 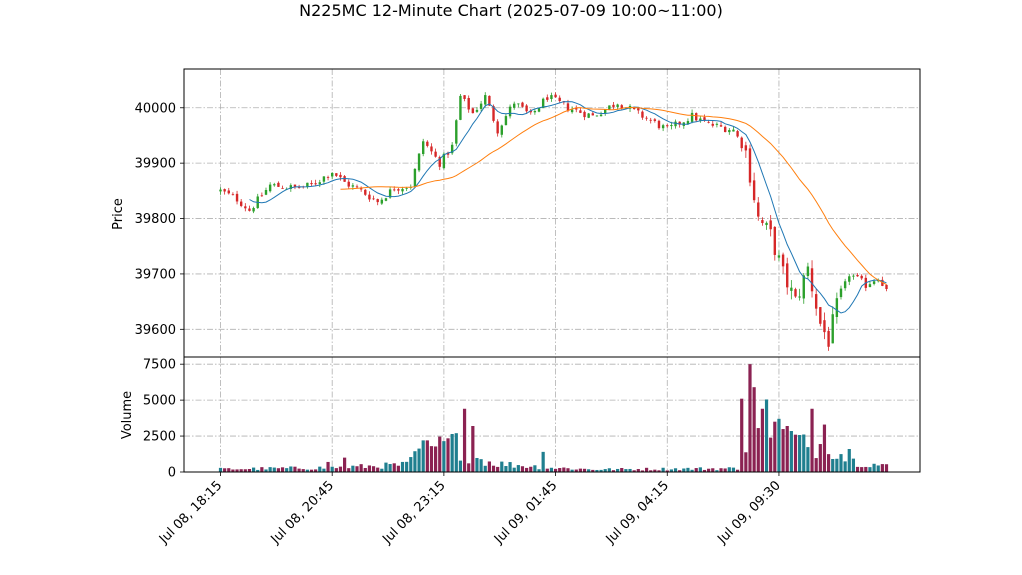 What do you see at coordinates (553, 418) in the screenshot?
I see `volume-panel` at bounding box center [553, 418].